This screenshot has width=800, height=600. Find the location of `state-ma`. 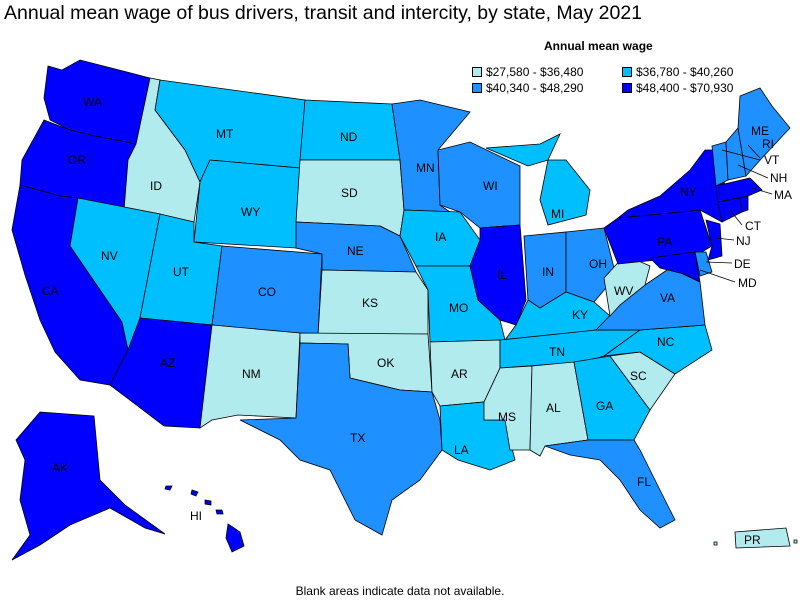

state-ma is located at coordinates (739, 190).